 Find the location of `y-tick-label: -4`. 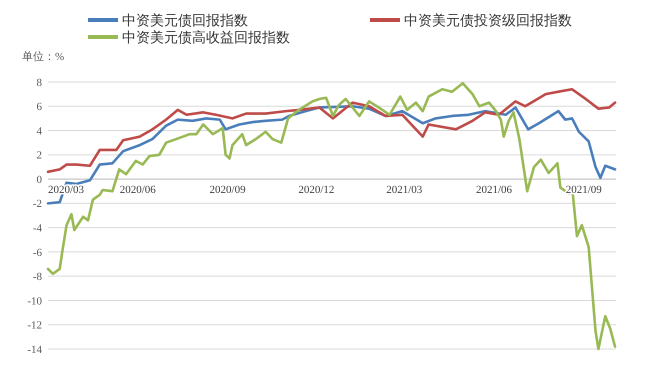

y-tick-label: -4 is located at coordinates (37, 228).